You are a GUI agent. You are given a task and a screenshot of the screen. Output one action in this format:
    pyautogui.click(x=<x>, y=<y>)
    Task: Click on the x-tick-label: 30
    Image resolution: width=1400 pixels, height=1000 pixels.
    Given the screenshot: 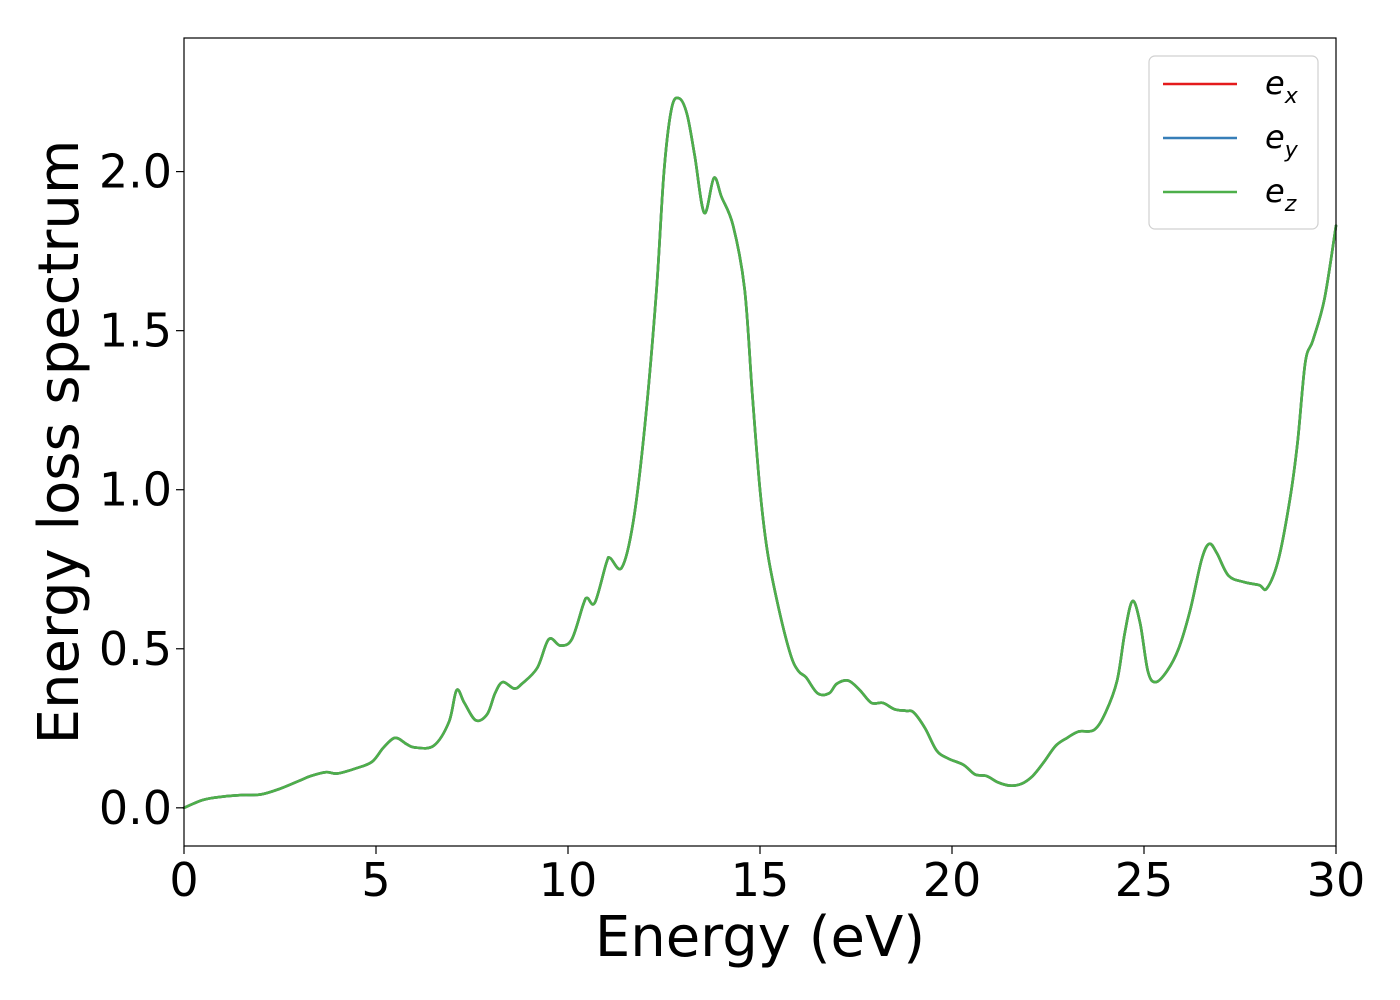 What is the action you would take?
    pyautogui.click(x=1336, y=880)
    